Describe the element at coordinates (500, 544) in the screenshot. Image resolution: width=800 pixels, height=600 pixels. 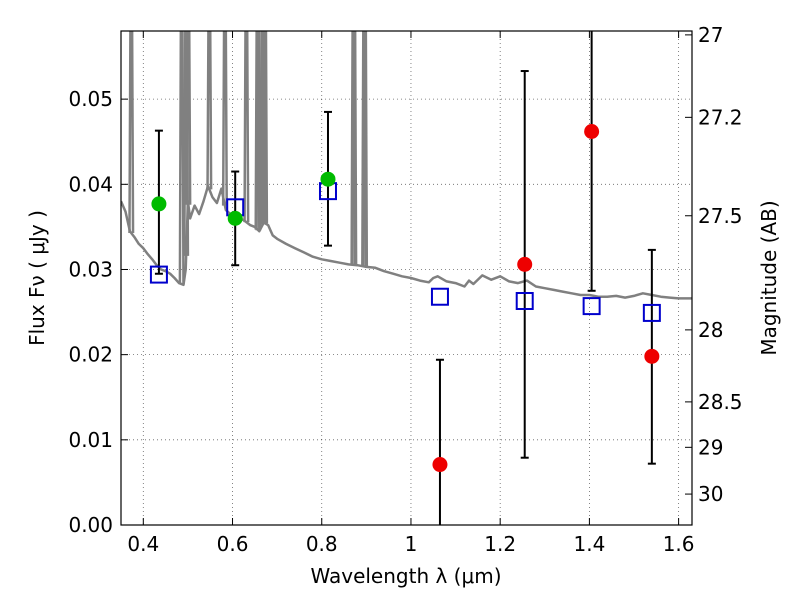
I see `x-tick-label: 1.2` at that location.